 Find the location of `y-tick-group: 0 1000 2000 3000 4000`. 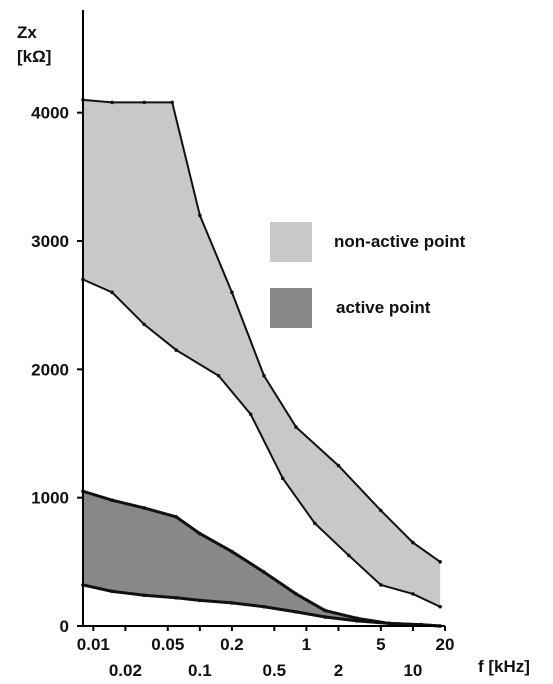

y-tick-group: 0 1000 2000 3000 4000 is located at coordinates (57, 370).